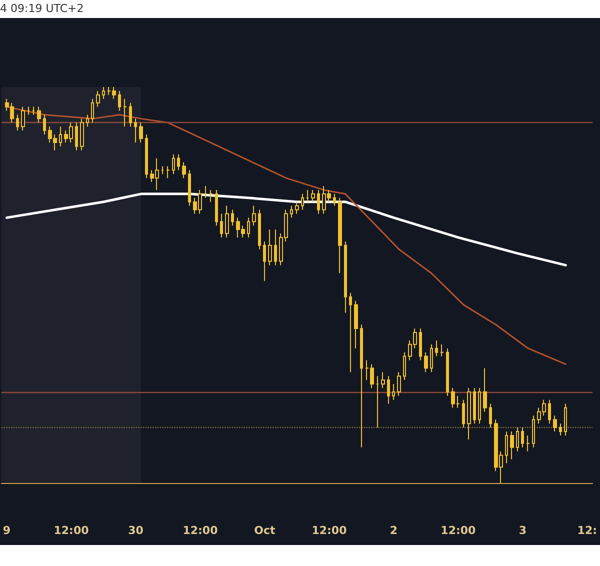  Describe the element at coordinates (587, 530) in the screenshot. I see `x-tick-label: 12:` at that location.